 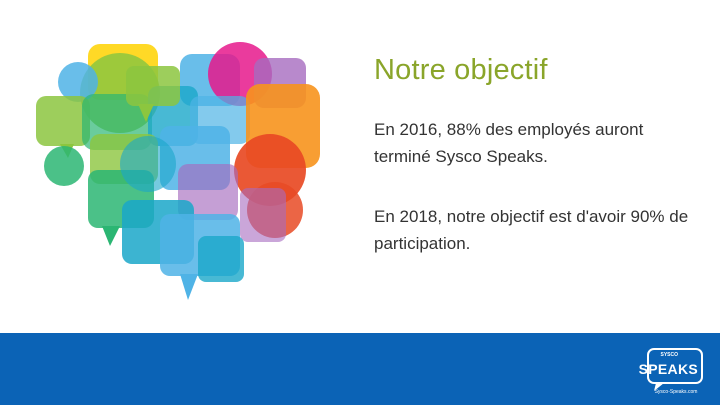 I want to click on logo-url-text: Sysco-Speaks.com, so click(x=676, y=392).